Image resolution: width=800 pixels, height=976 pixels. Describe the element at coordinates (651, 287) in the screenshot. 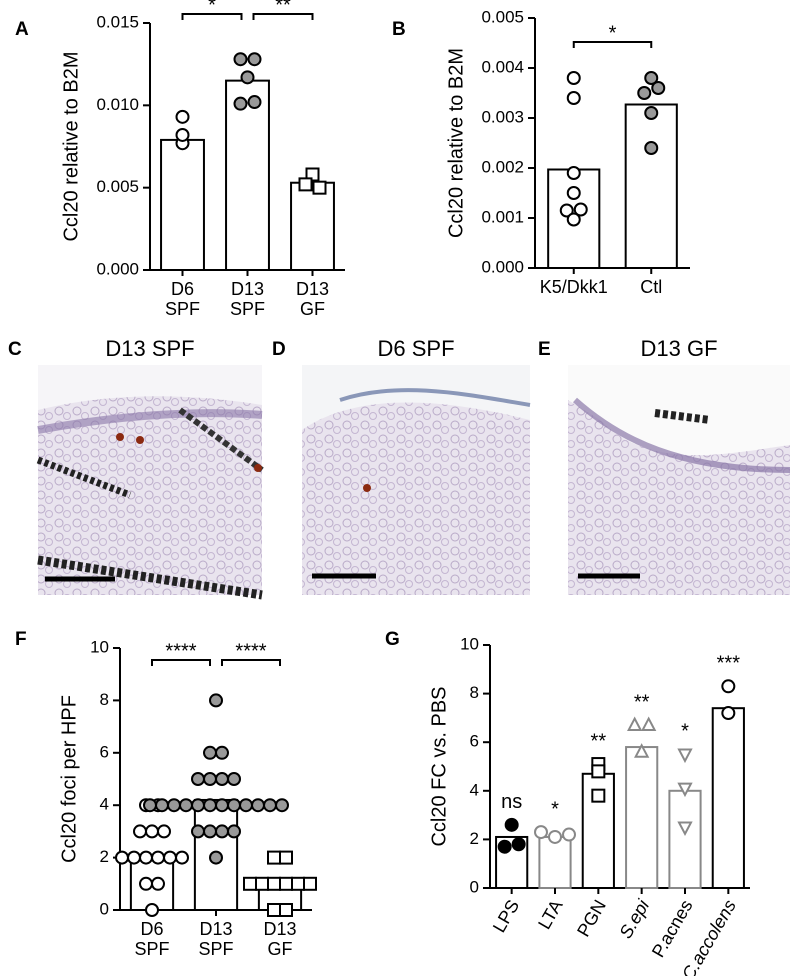

I see `x-tick-label: Ctl` at that location.